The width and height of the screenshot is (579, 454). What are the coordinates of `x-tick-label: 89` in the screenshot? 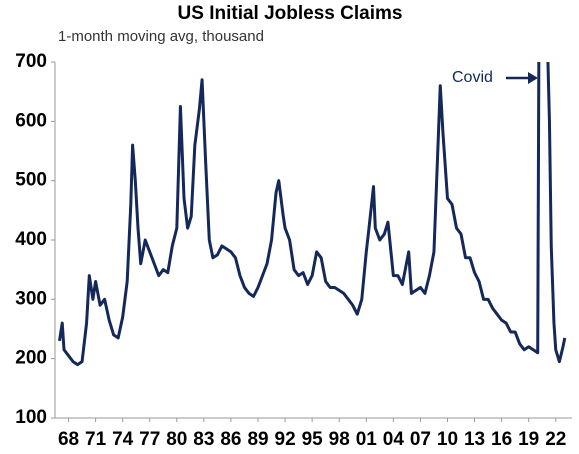 It's located at (257, 439).